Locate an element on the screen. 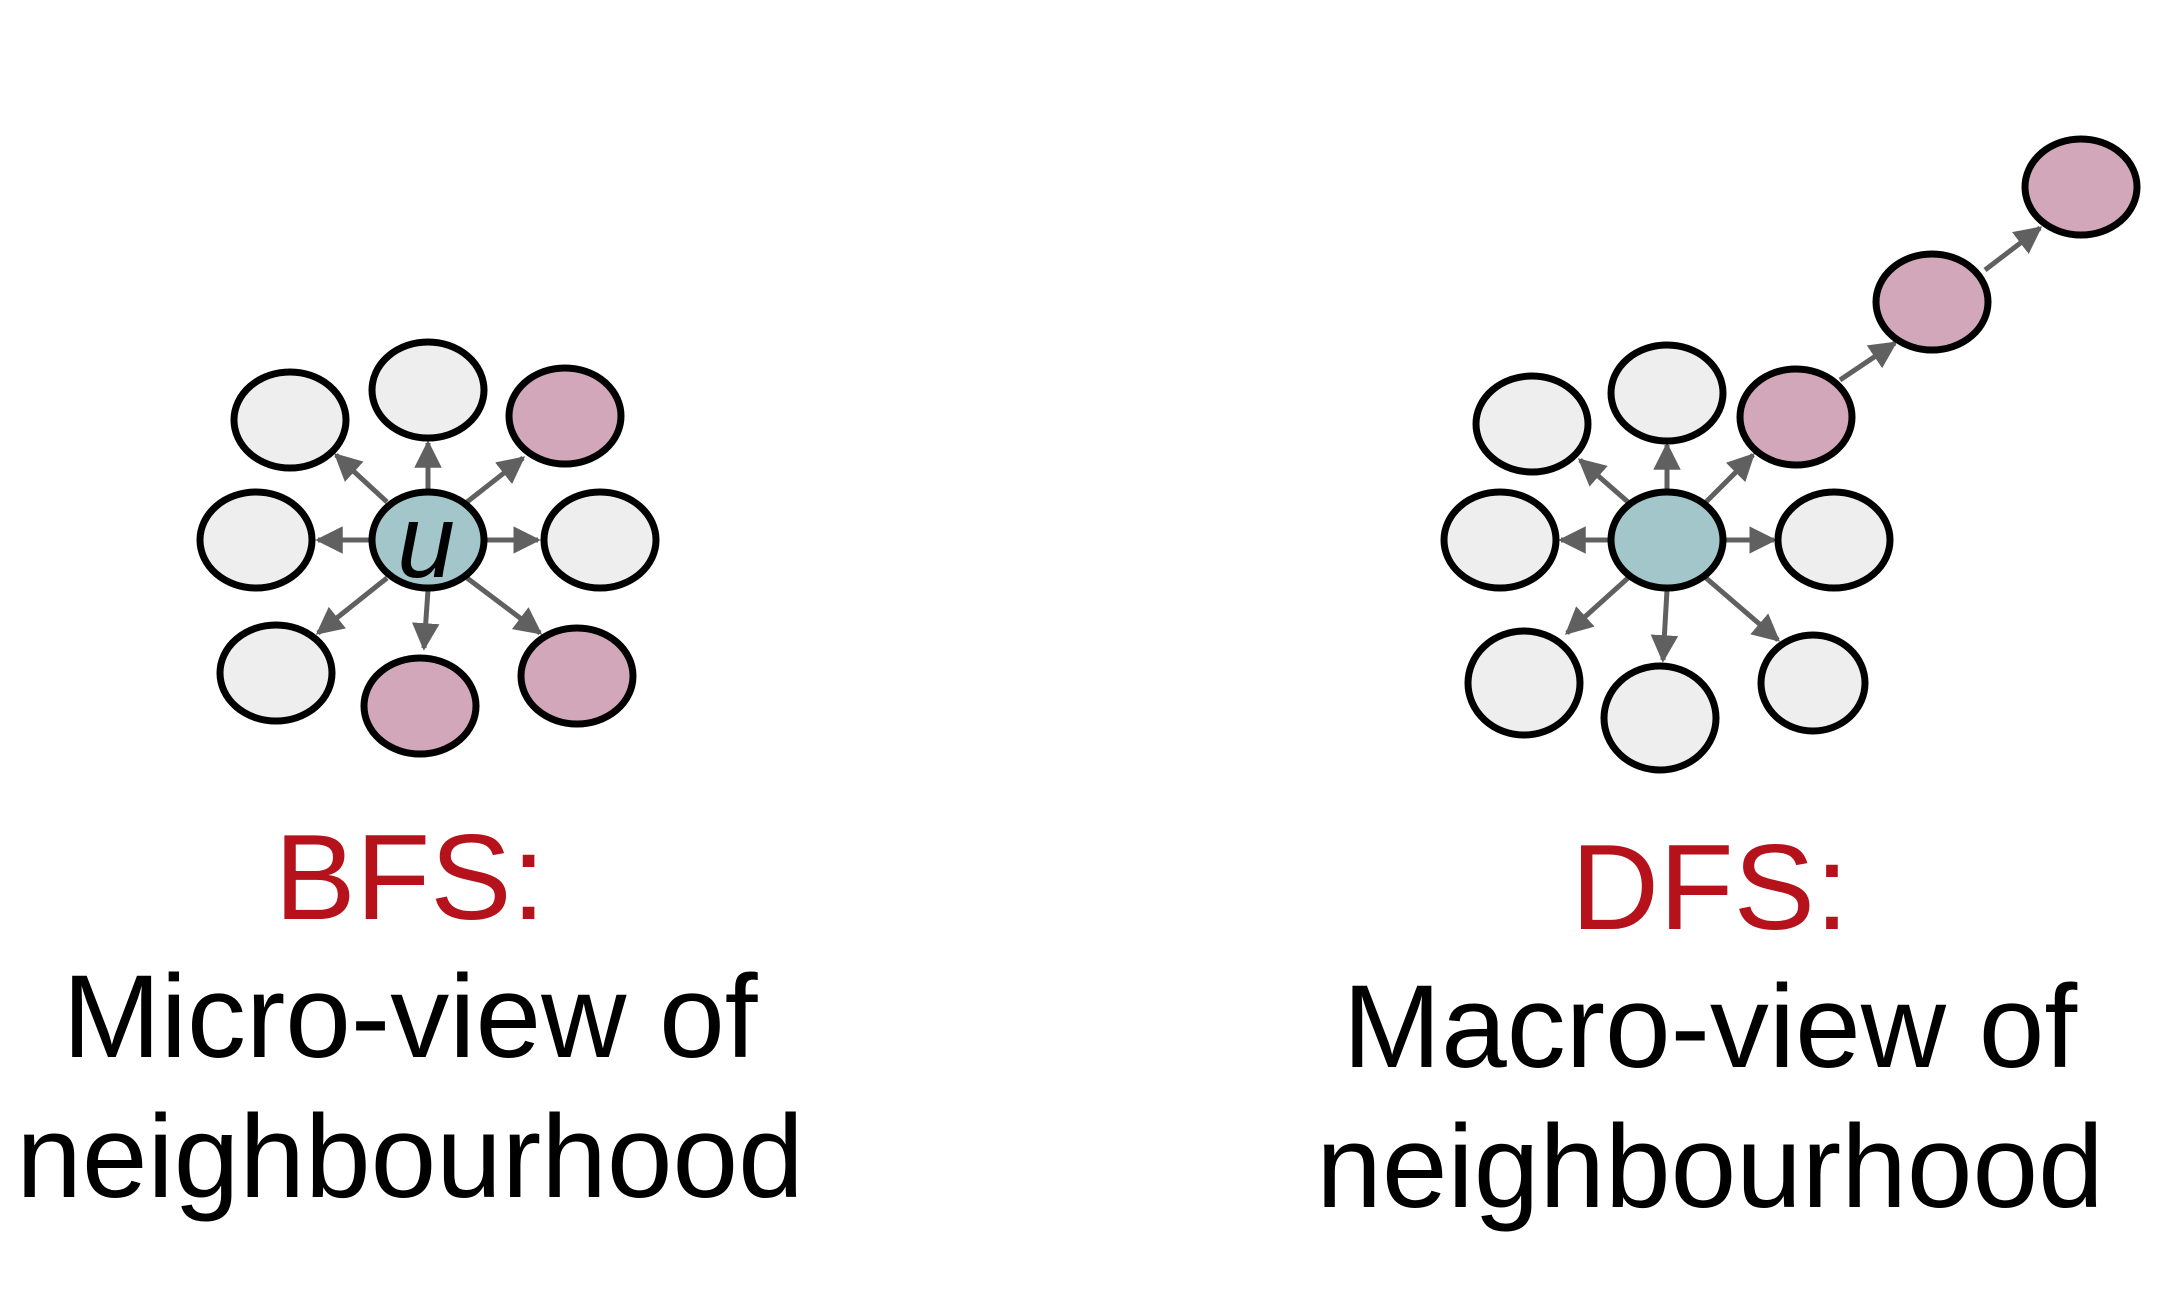 The width and height of the screenshot is (2172, 1290). bfs-node-lower-right is located at coordinates (577, 676).